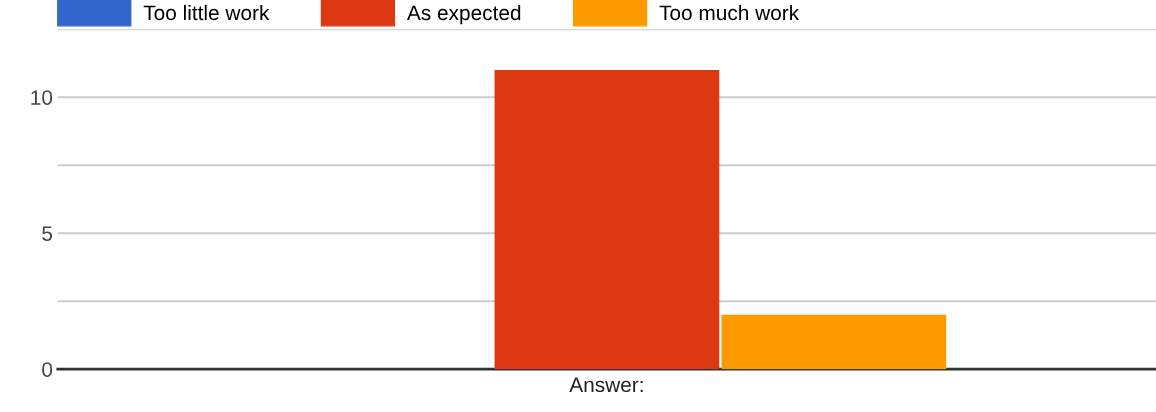  I want to click on legend-label: Too much work, so click(729, 12).